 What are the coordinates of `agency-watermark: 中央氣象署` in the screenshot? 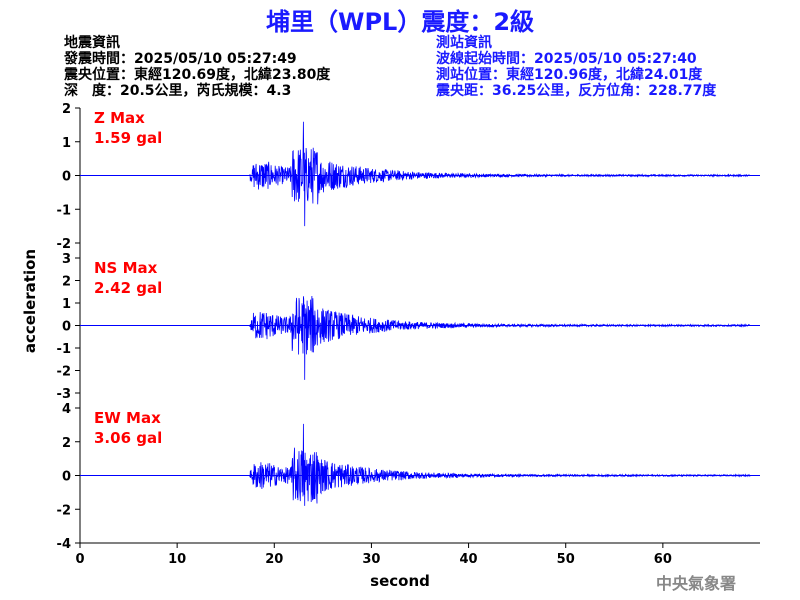 It's located at (696, 583).